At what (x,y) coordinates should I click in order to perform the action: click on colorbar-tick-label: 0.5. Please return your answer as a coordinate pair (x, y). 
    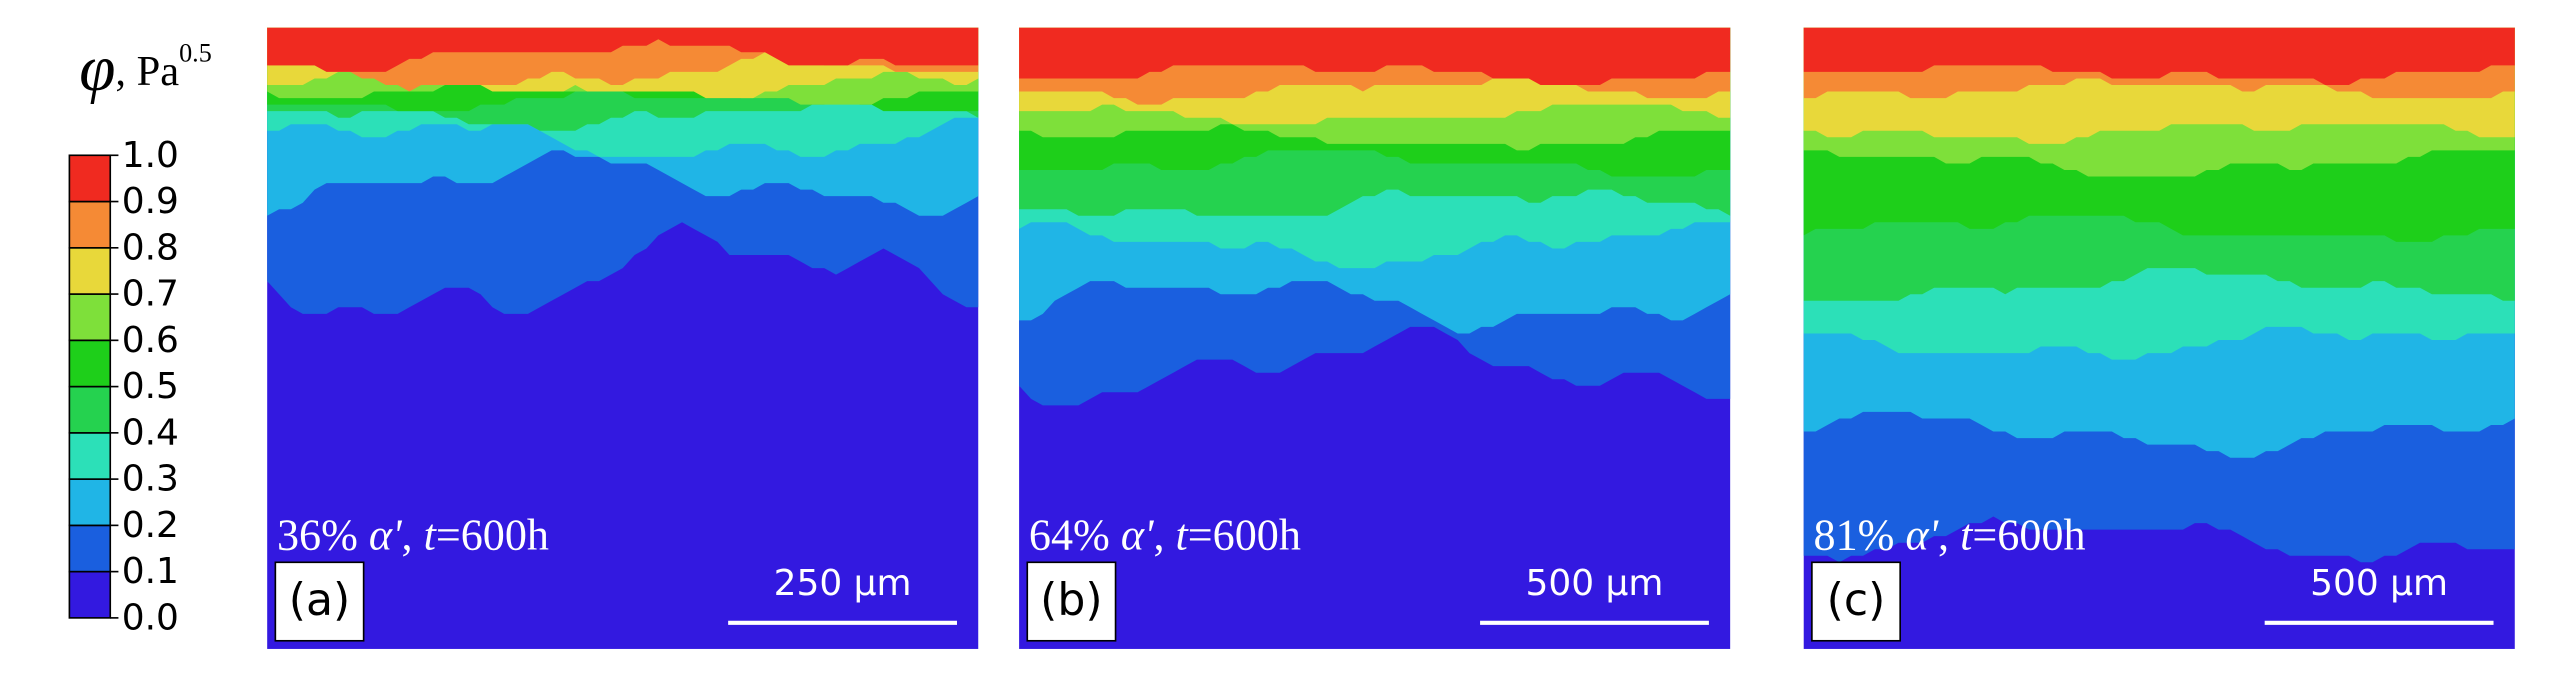
    Looking at the image, I should click on (150, 386).